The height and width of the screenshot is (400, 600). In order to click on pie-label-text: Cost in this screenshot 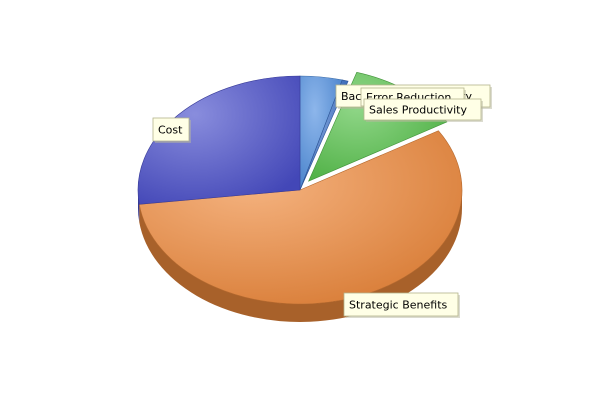, I will do `click(170, 130)`.